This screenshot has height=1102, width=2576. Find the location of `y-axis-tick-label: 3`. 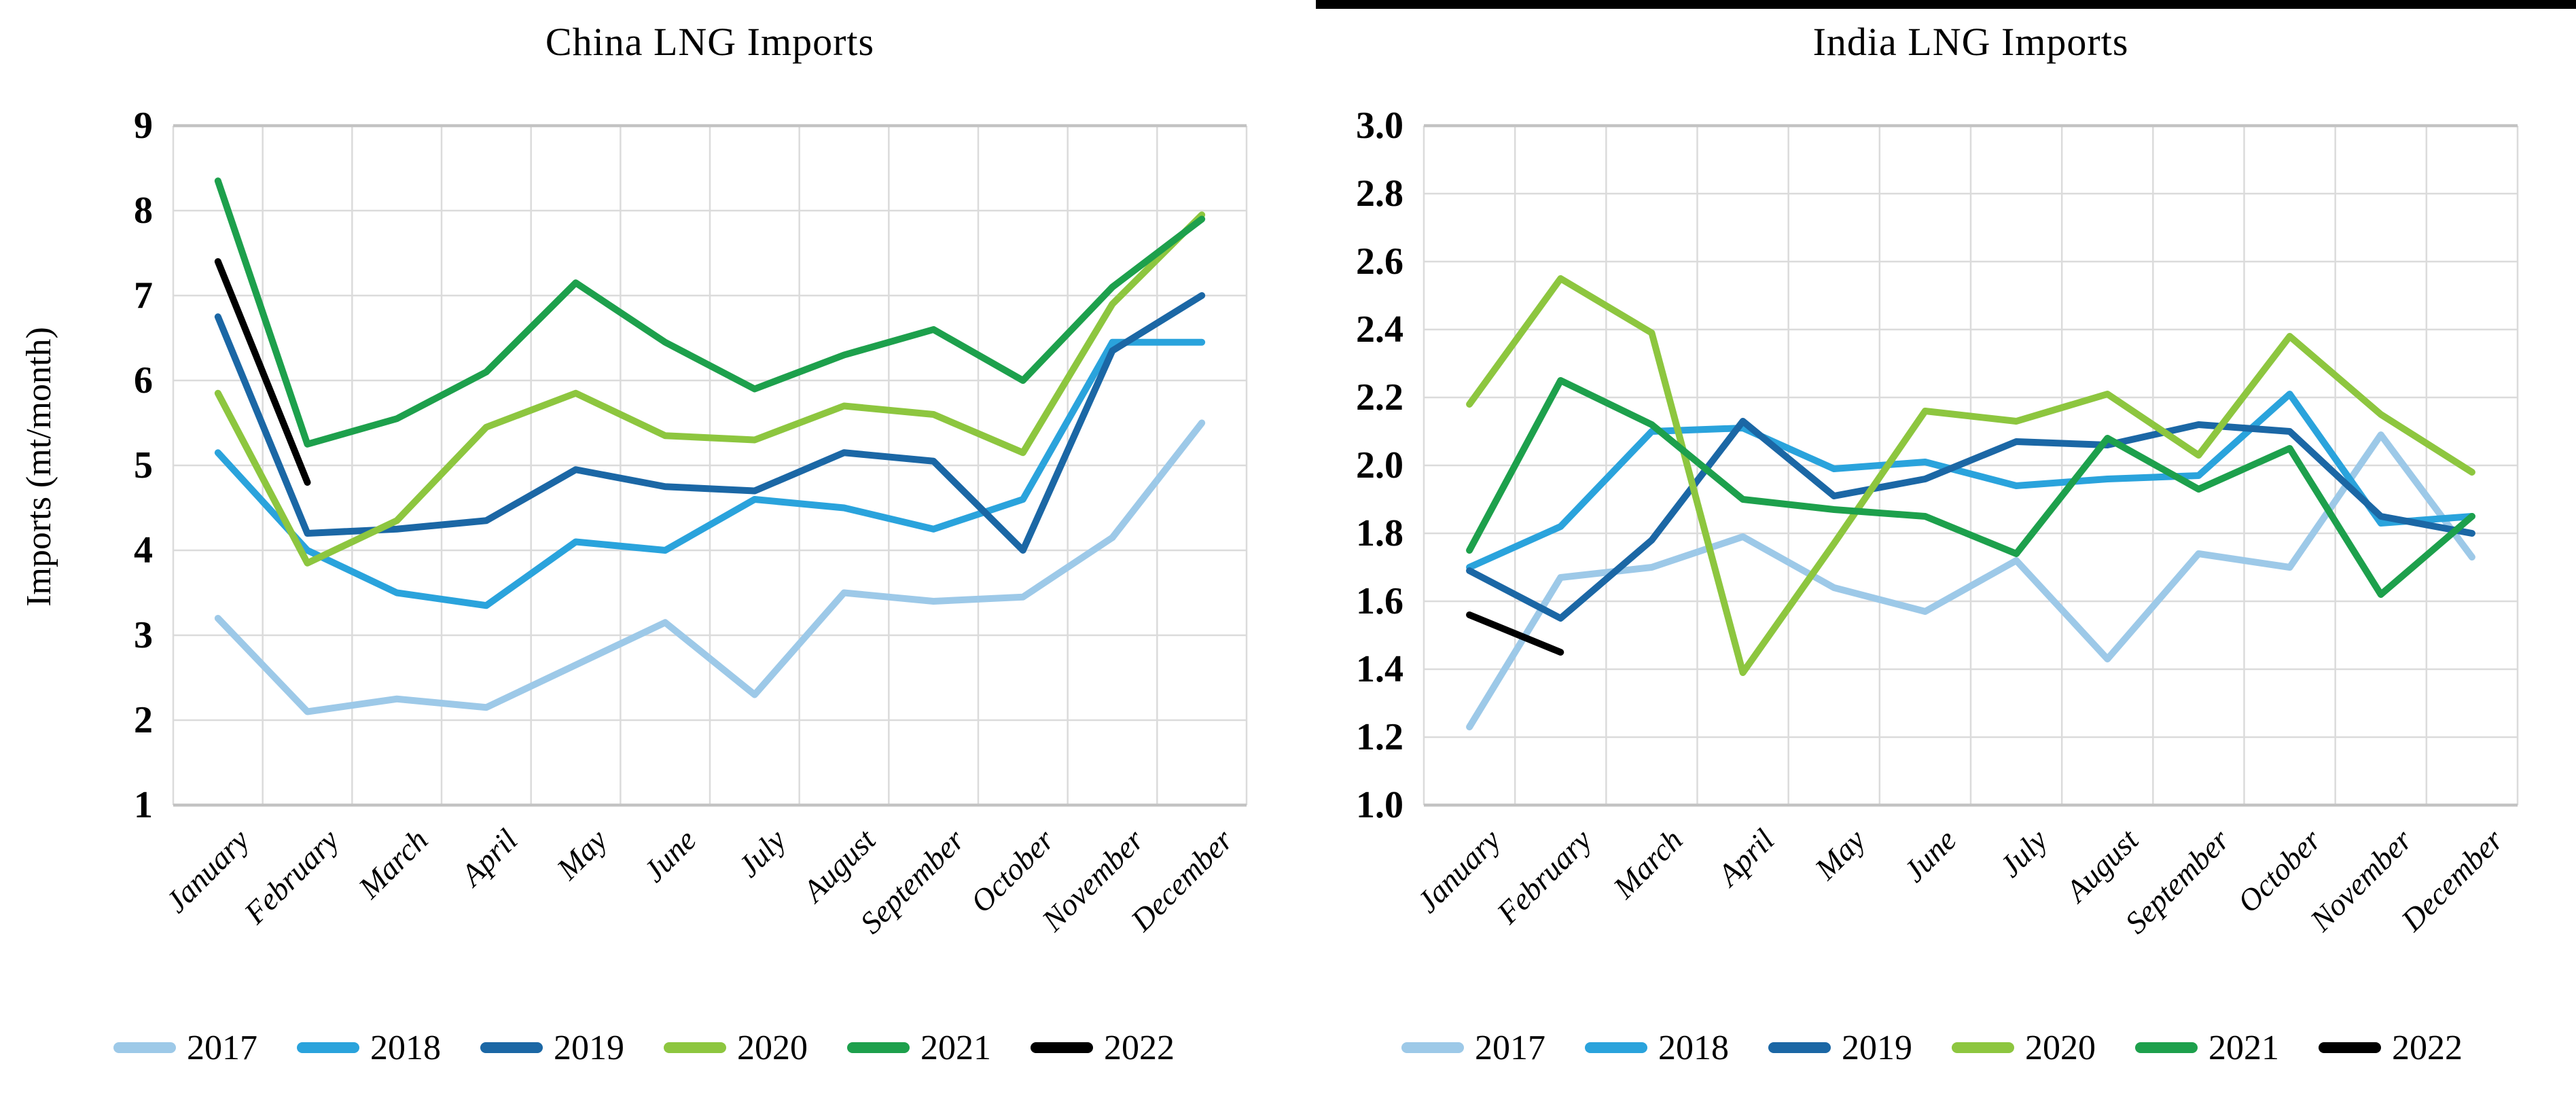

y-axis-tick-label: 3 is located at coordinates (143, 635).